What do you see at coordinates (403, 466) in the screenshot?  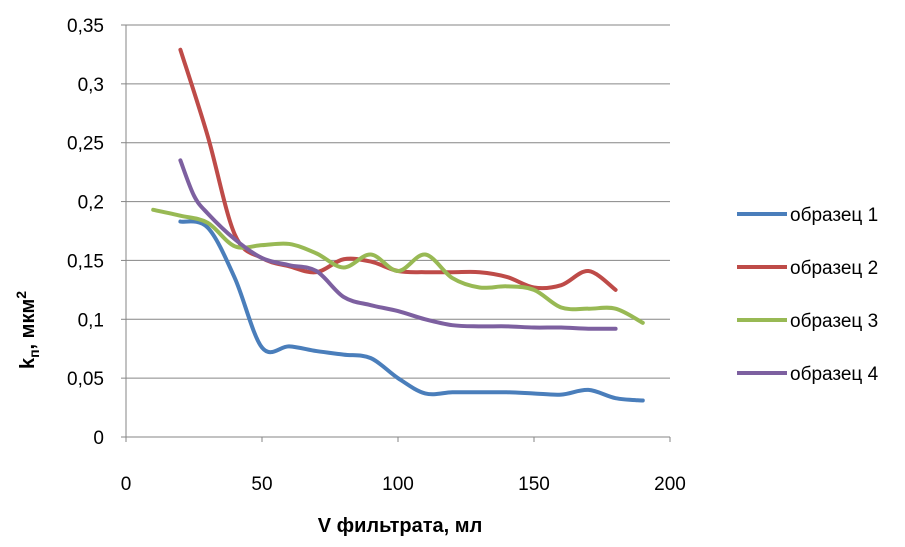 I see `x-axis-ticks: 0 50 100 150 200` at bounding box center [403, 466].